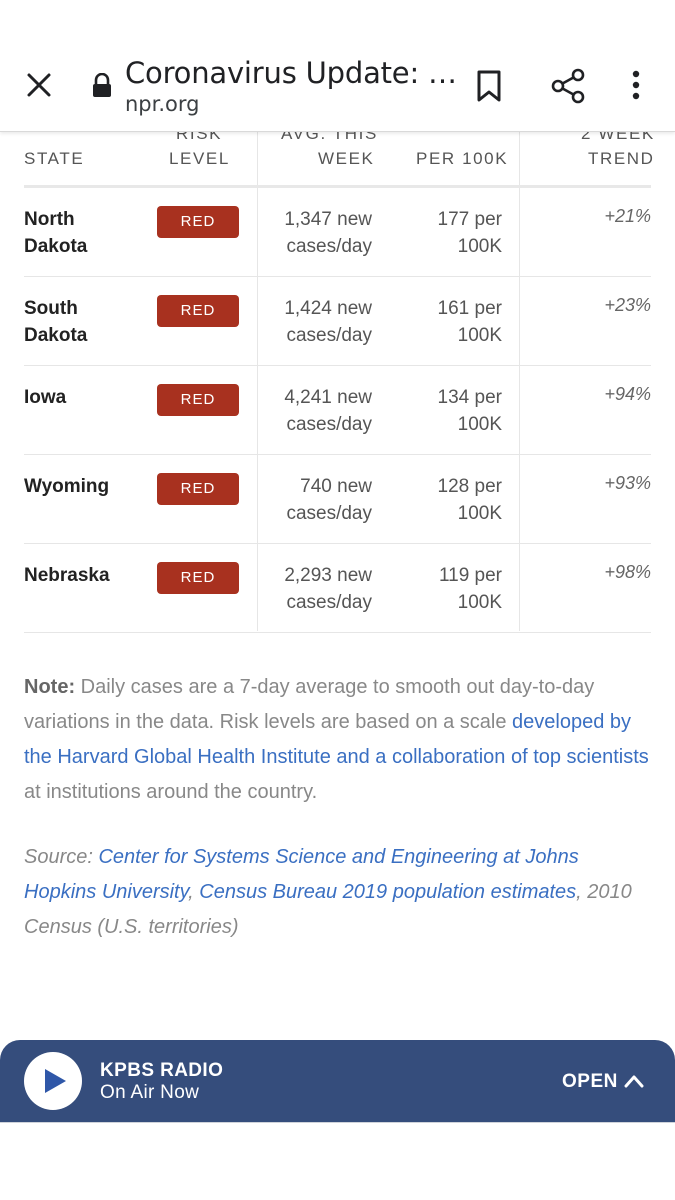 Image resolution: width=675 pixels, height=1200 pixels. I want to click on state-name: Iowa, so click(45, 397).